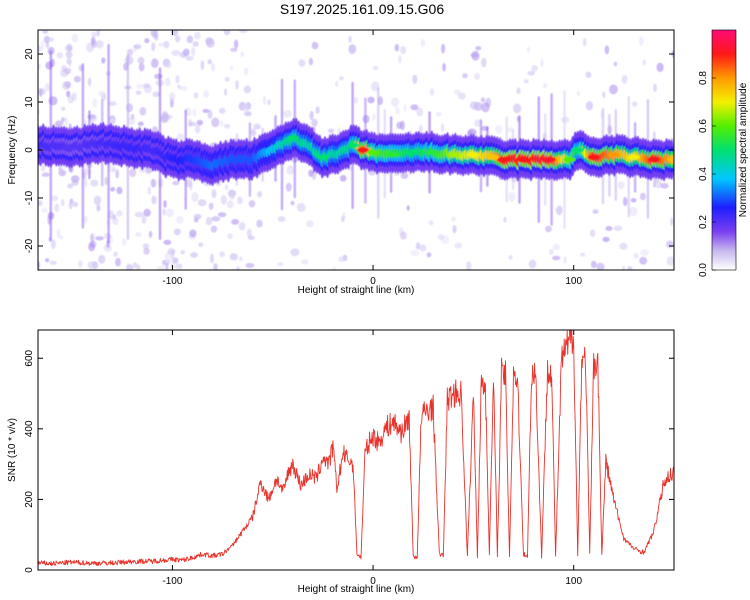 The width and height of the screenshot is (750, 600). Describe the element at coordinates (172, 281) in the screenshot. I see `spectrogram-x-tick-label: -100` at that location.